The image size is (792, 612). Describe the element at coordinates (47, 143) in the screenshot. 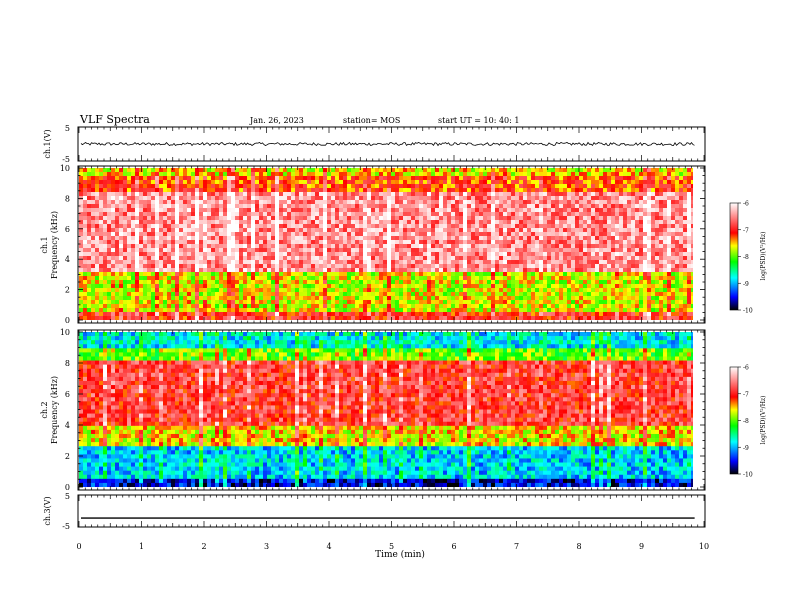

I see `ch1-waveform-ylabel: ch.1(V)` at that location.